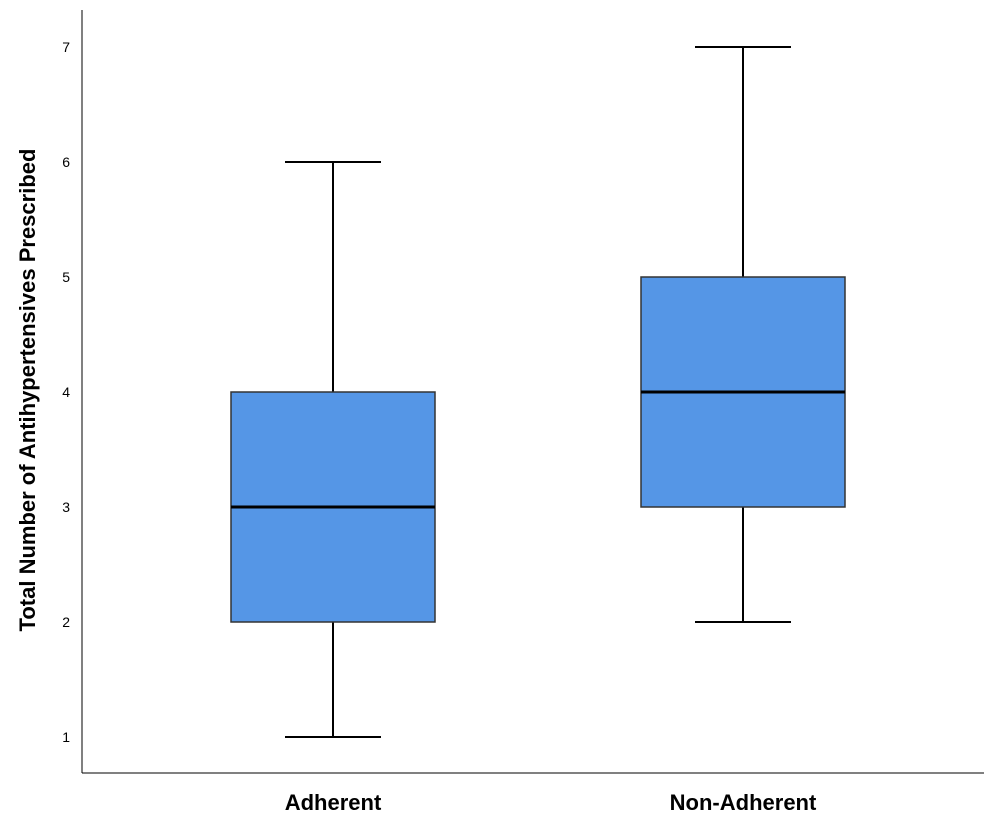 The width and height of the screenshot is (984, 819). I want to click on y-tick-label-4: 4, so click(66, 392).